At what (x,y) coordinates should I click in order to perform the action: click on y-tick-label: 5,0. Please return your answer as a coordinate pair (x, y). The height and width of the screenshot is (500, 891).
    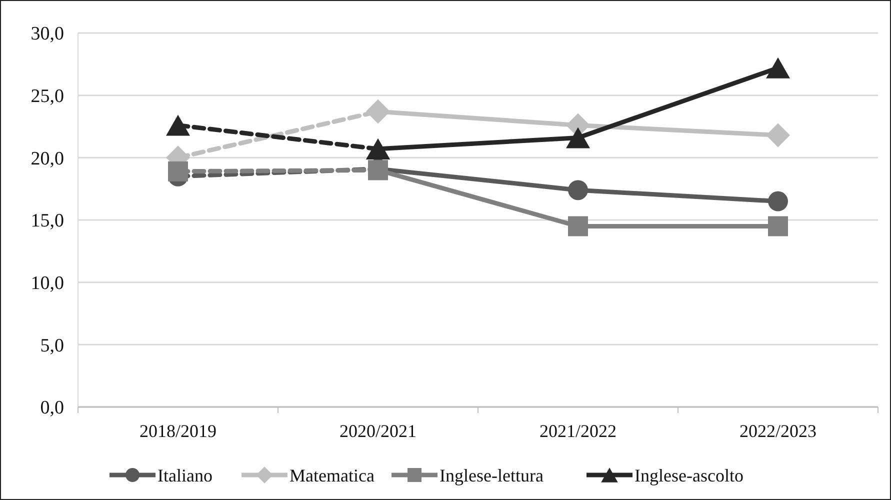
    Looking at the image, I should click on (52, 345).